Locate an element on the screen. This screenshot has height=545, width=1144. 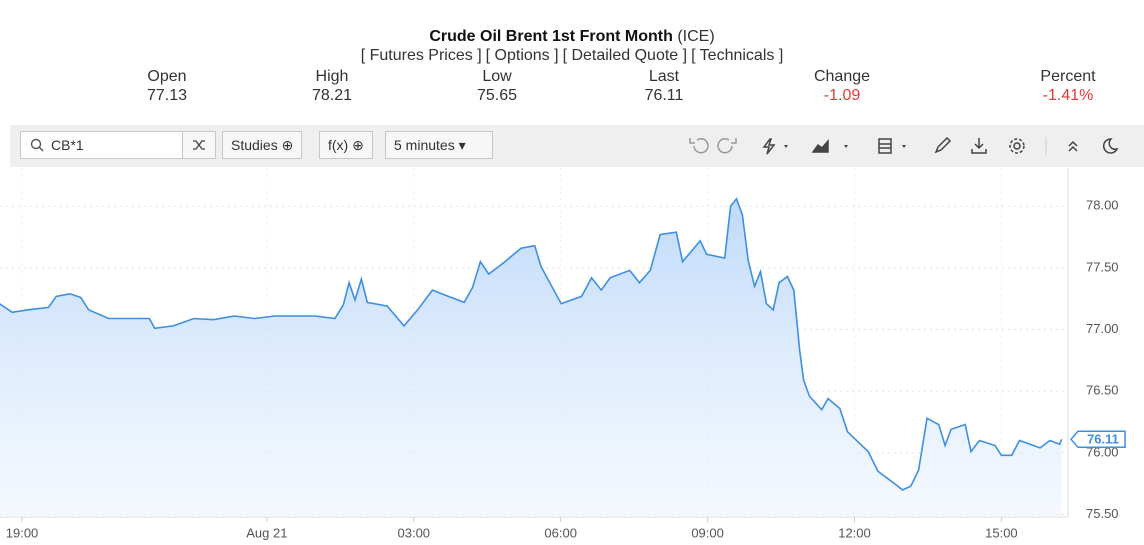
quote-title: Crude Oil Brent 1st Front Month (ICE) is located at coordinates (572, 37).